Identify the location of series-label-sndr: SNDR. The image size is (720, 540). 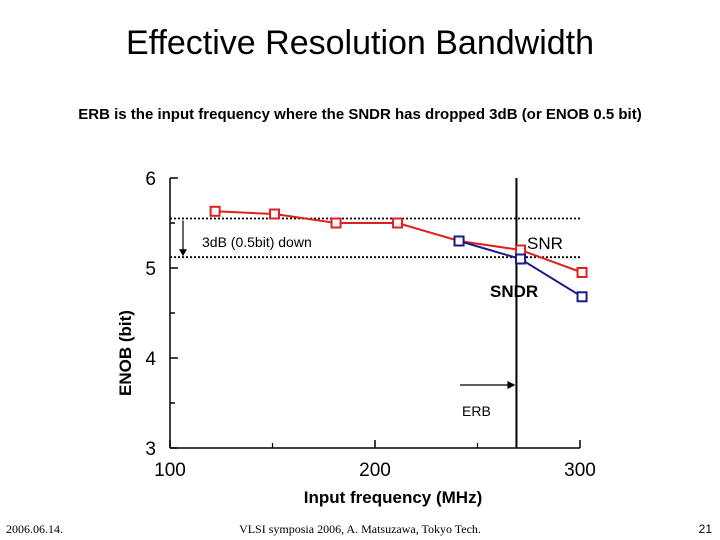
(514, 291).